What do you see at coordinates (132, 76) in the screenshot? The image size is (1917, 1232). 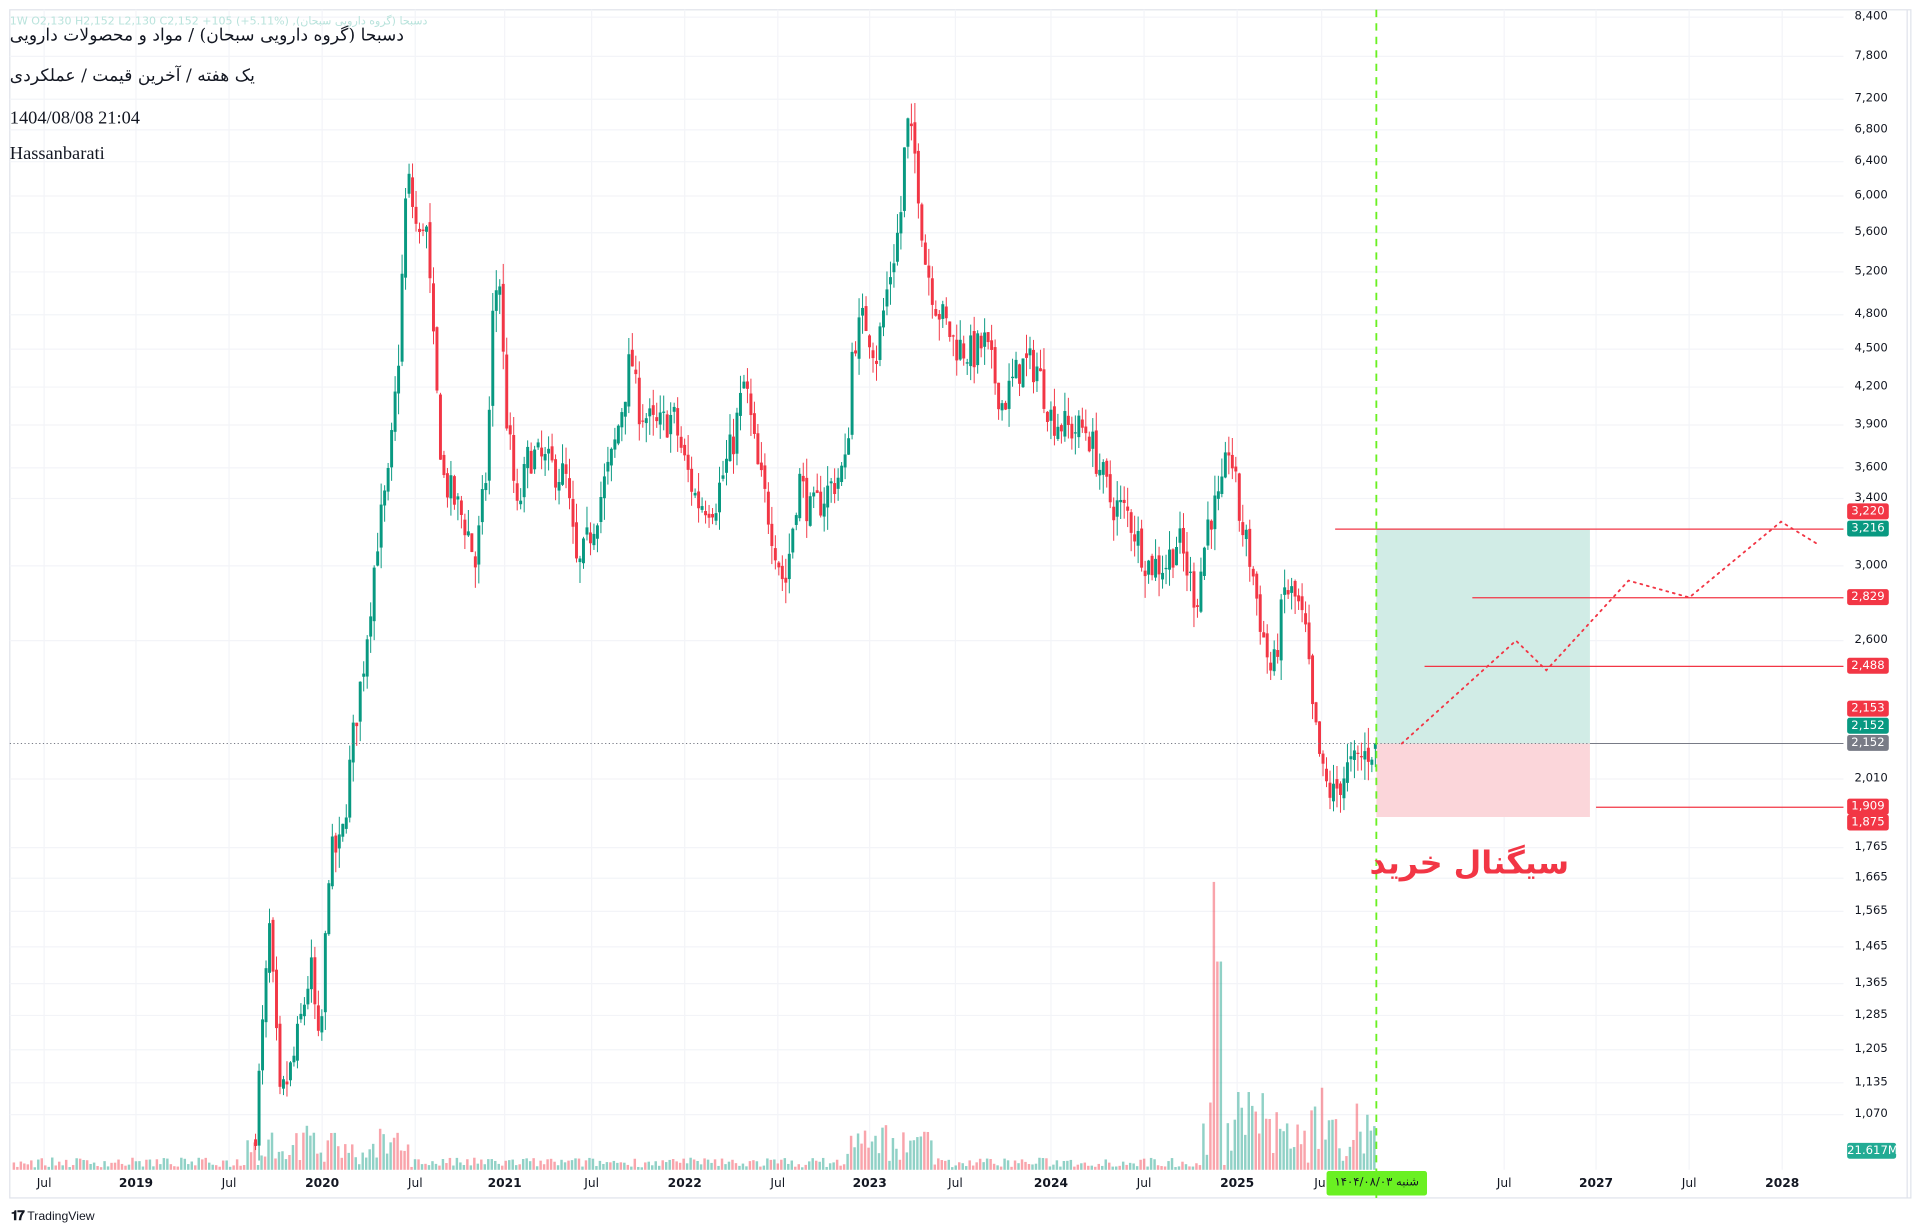 I see `chart-subtitle: یک هفته / آخرین قیمت / عملکردی` at bounding box center [132, 76].